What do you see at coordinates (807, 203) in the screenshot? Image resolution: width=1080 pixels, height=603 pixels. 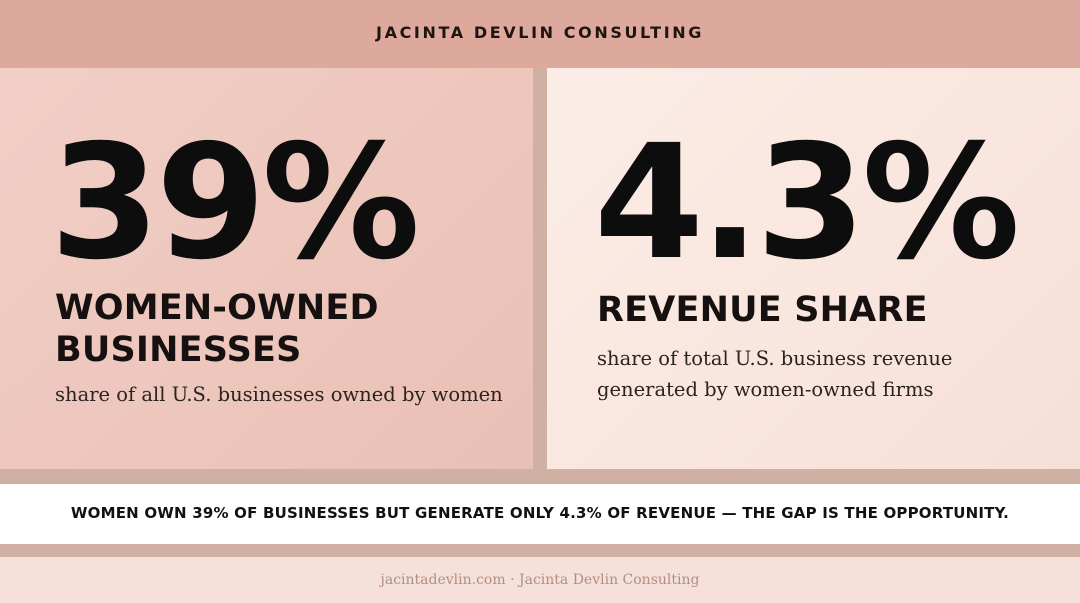 I see `stat-value: 4.3%` at bounding box center [807, 203].